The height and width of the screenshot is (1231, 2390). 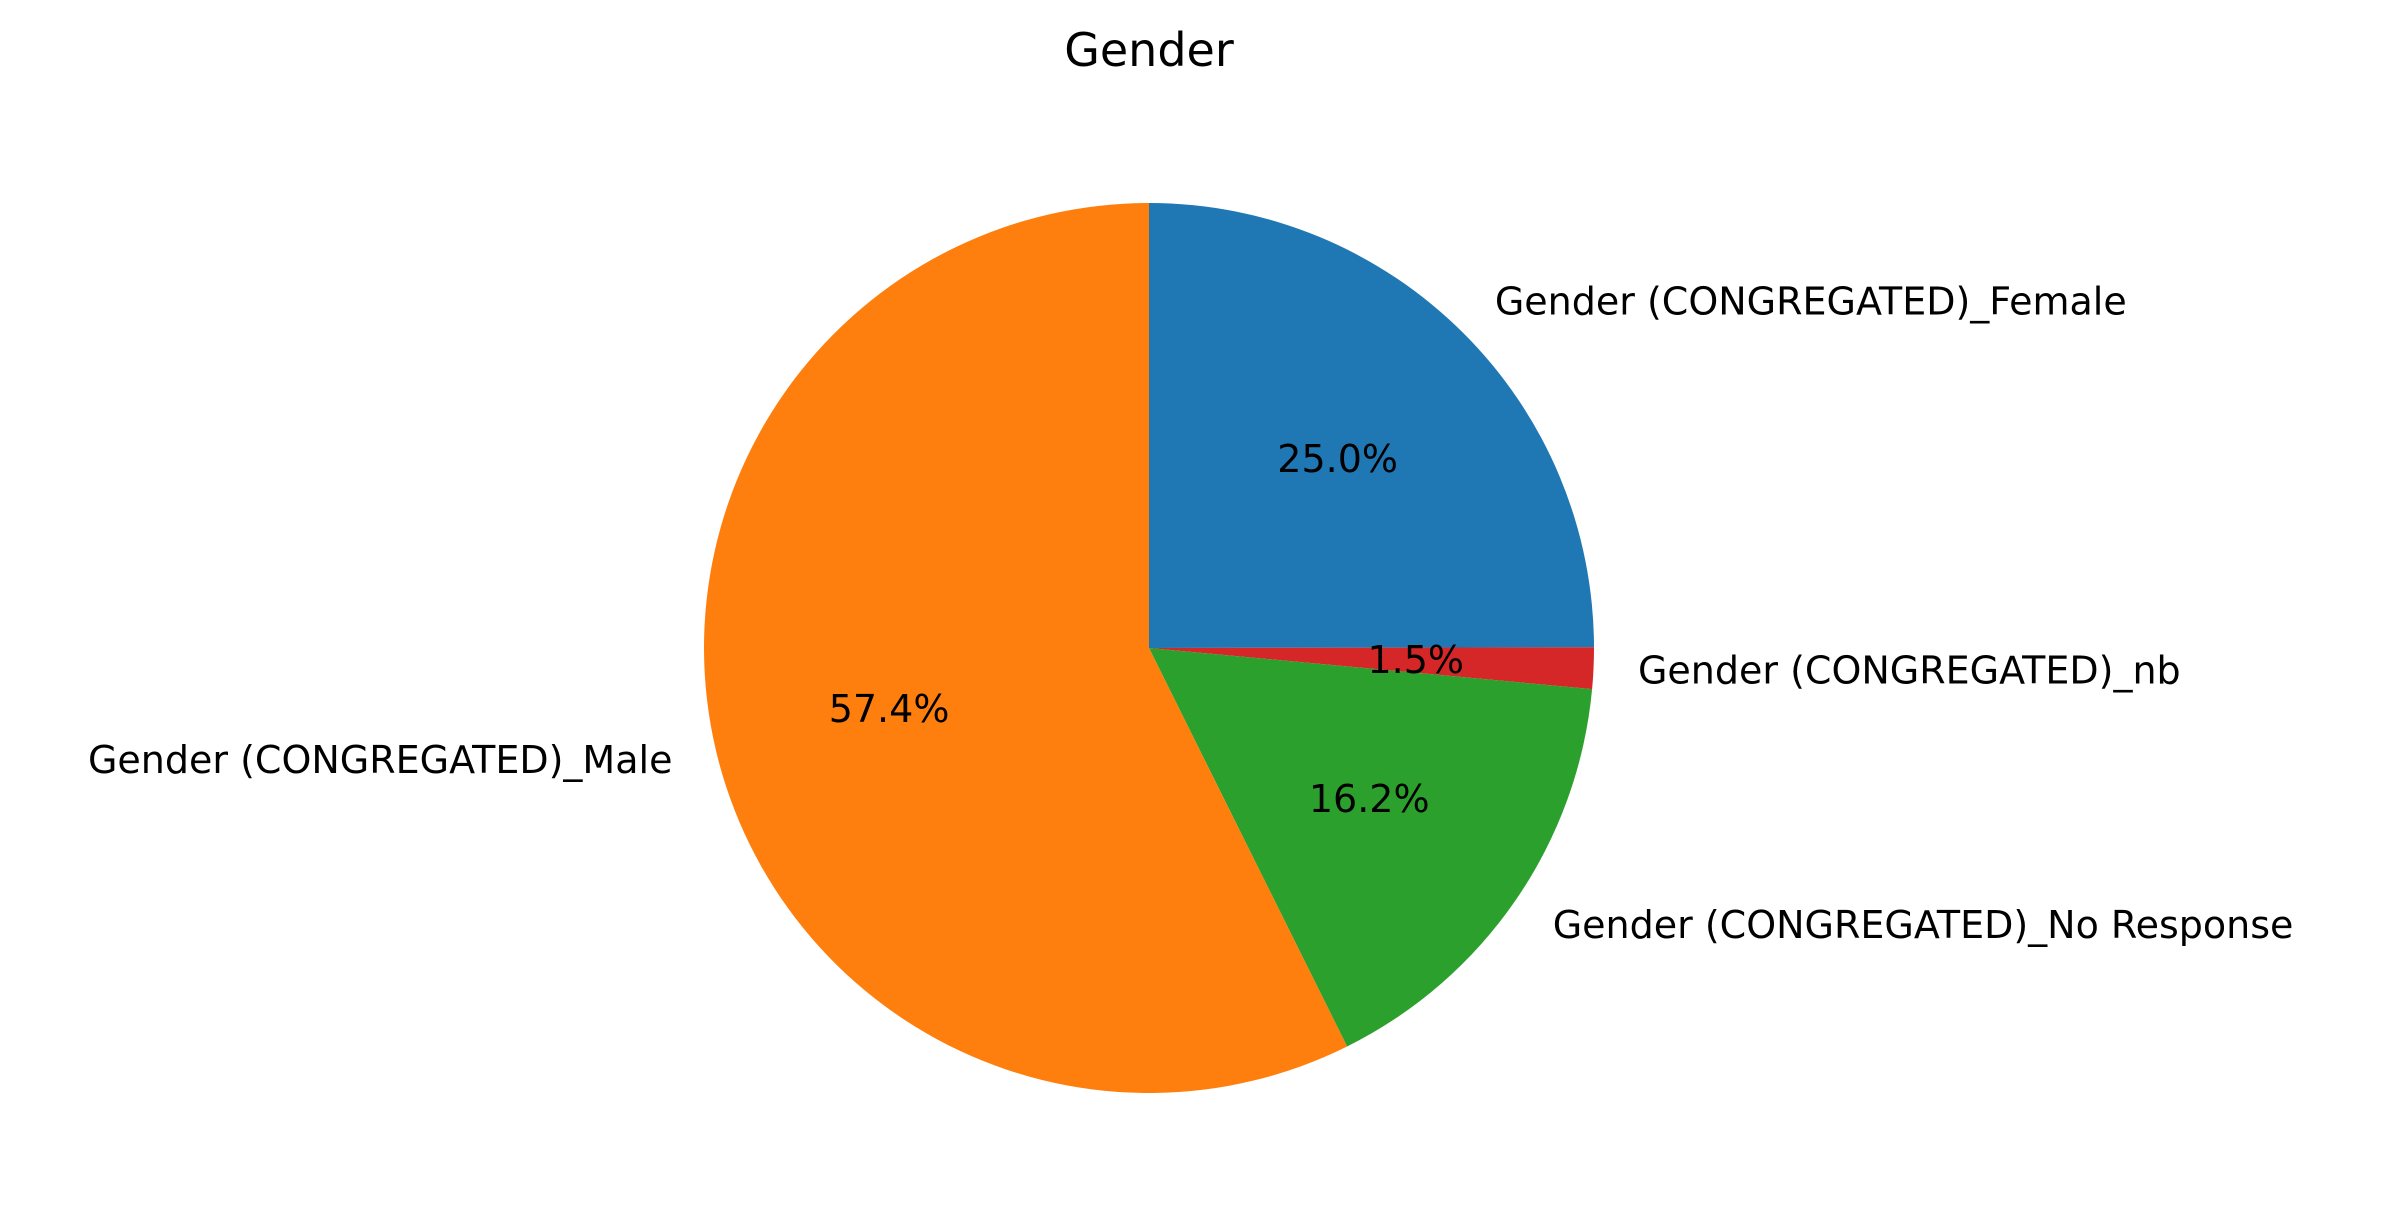 I want to click on pie-slice-nb, so click(x=1372, y=668).